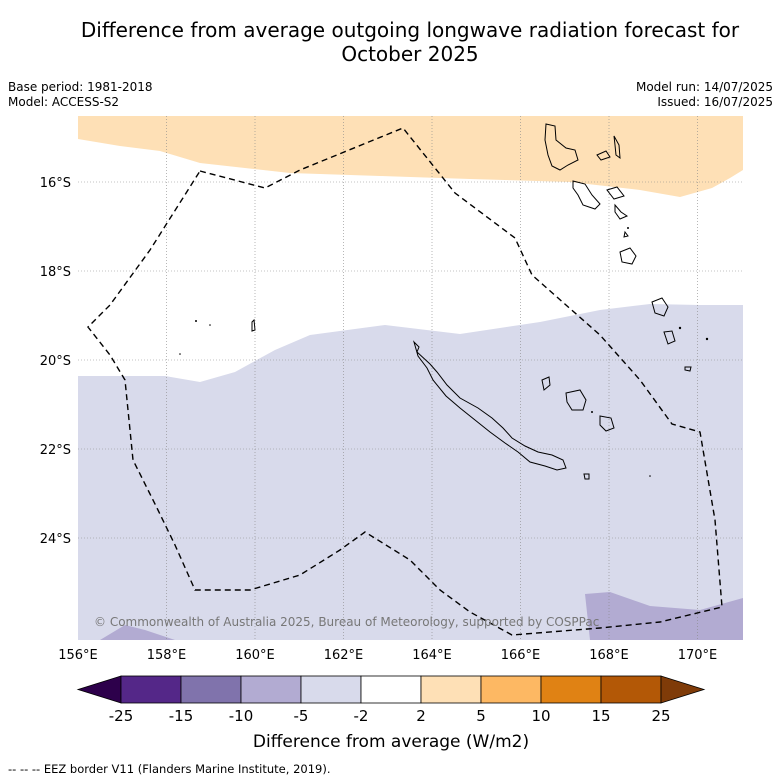  Describe the element at coordinates (181, 716) in the screenshot. I see `colorbar-tick-label: -15` at that location.